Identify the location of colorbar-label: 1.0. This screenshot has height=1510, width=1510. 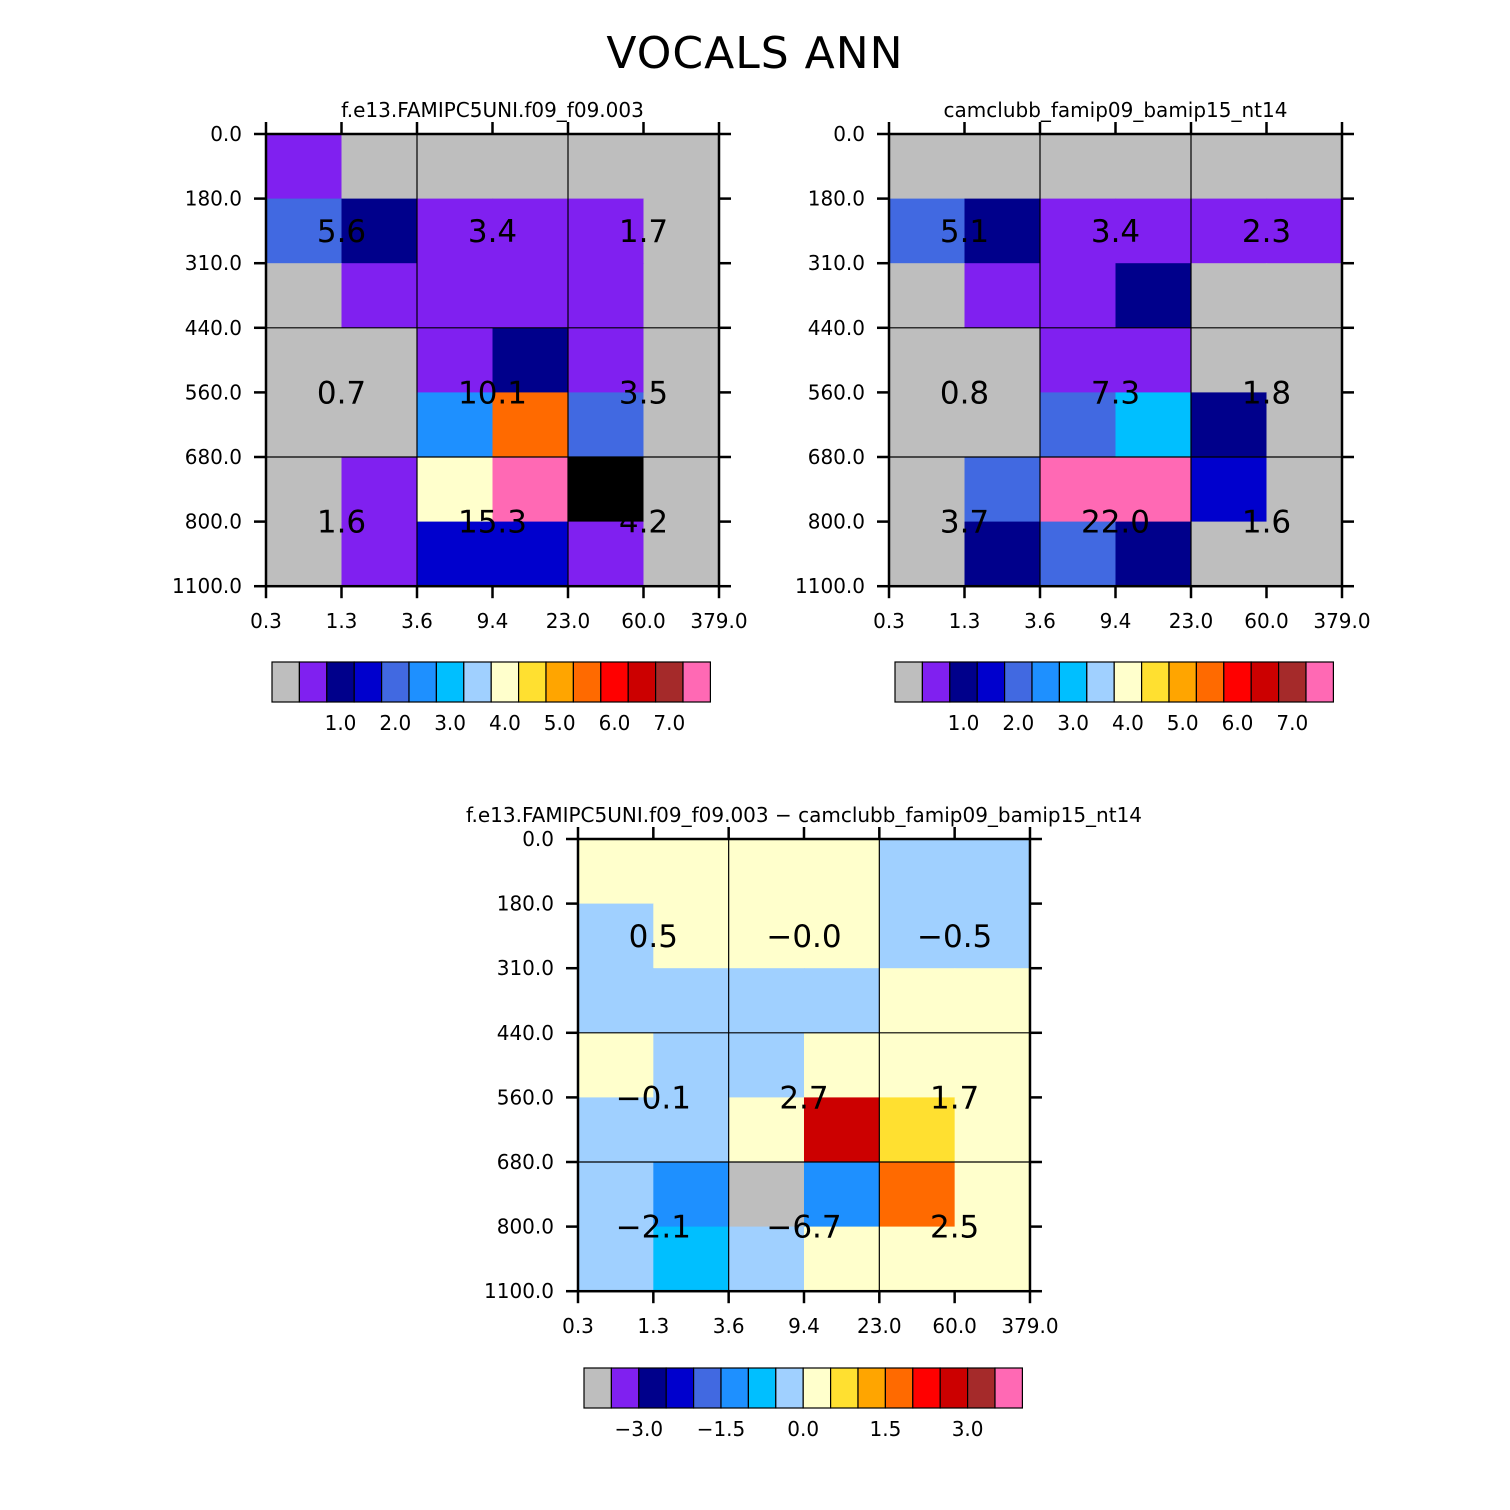
(964, 723).